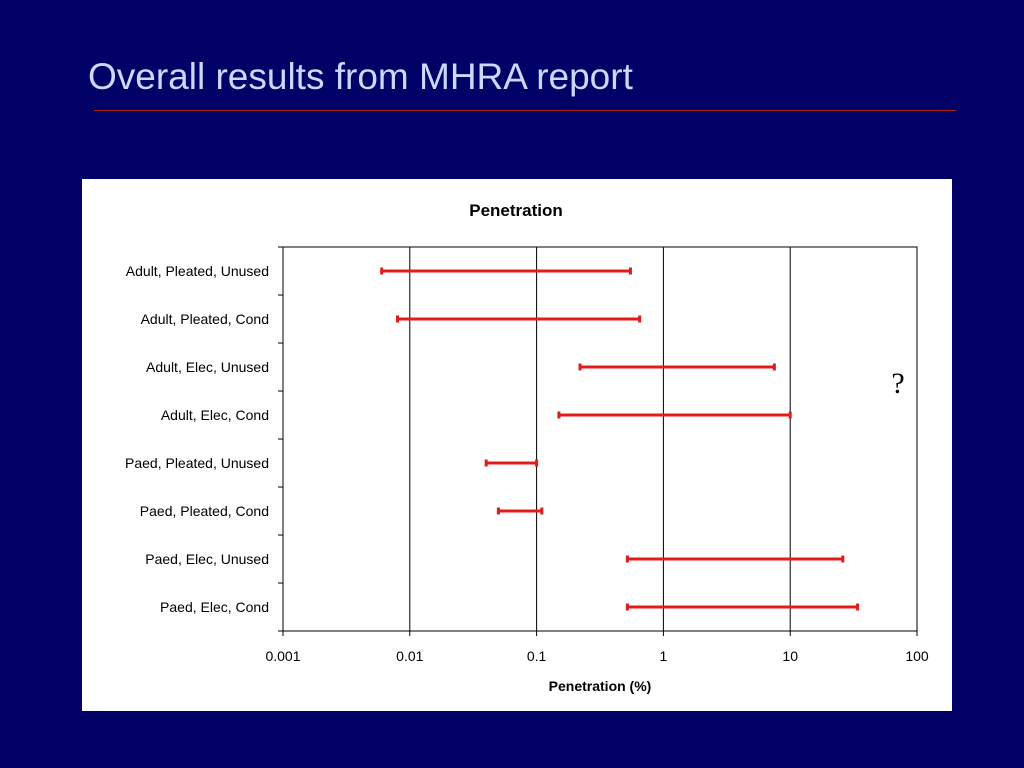 The width and height of the screenshot is (1024, 768). I want to click on category-label: Adult, Pleated, Cond, so click(205, 319).